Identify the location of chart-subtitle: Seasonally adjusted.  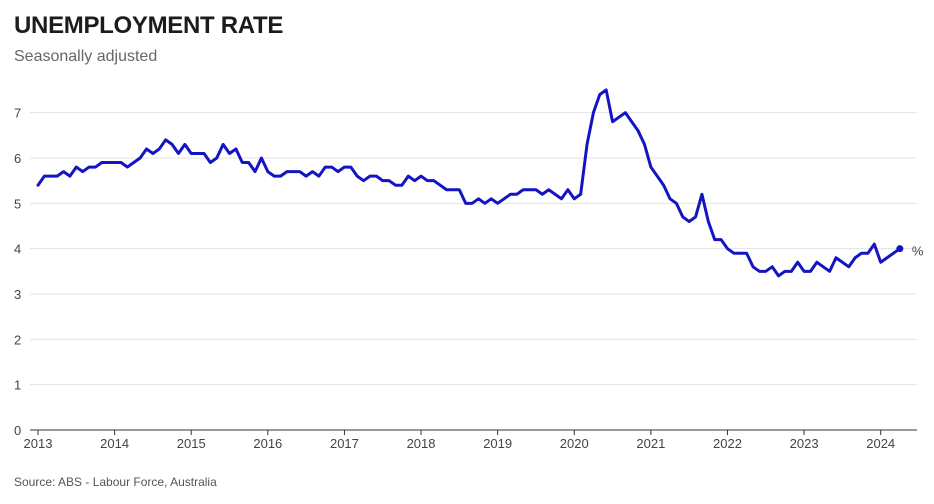
(86, 56).